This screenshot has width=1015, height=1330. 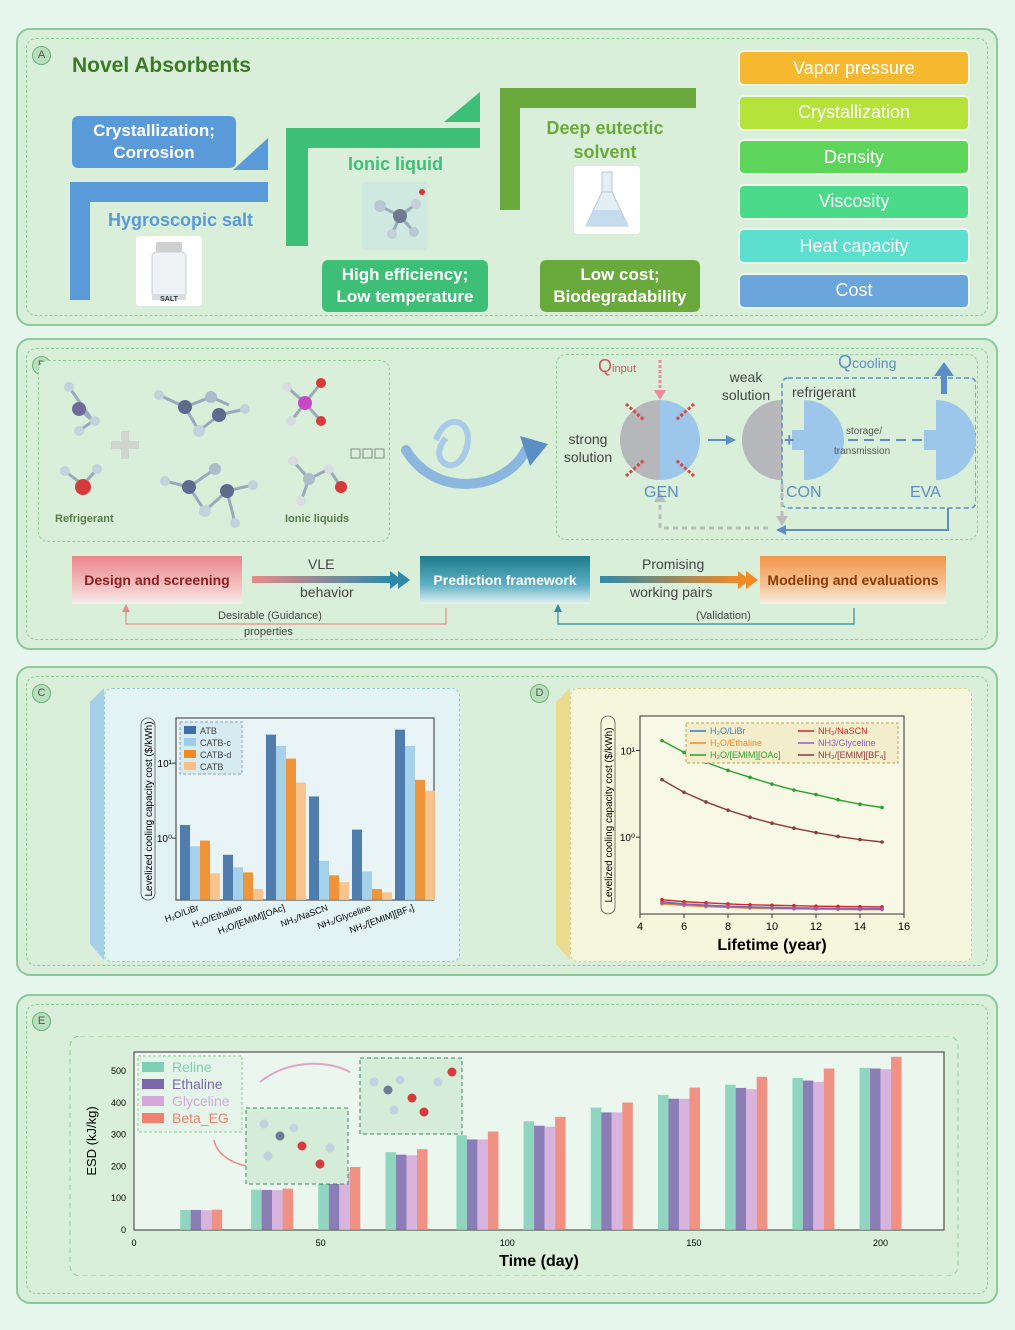 What do you see at coordinates (624, 369) in the screenshot?
I see `q-input-sub: input` at bounding box center [624, 369].